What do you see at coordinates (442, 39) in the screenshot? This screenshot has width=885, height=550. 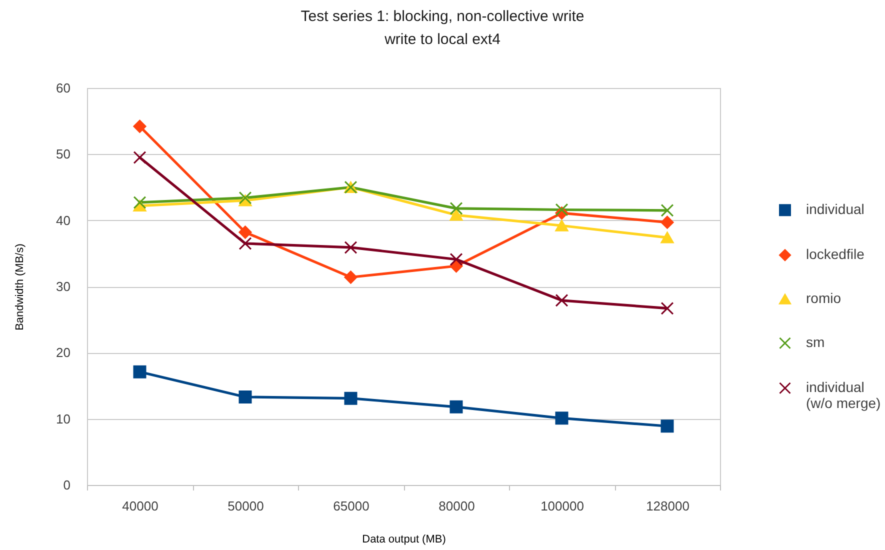 I see `chart-subtitle: write to local ext4` at bounding box center [442, 39].